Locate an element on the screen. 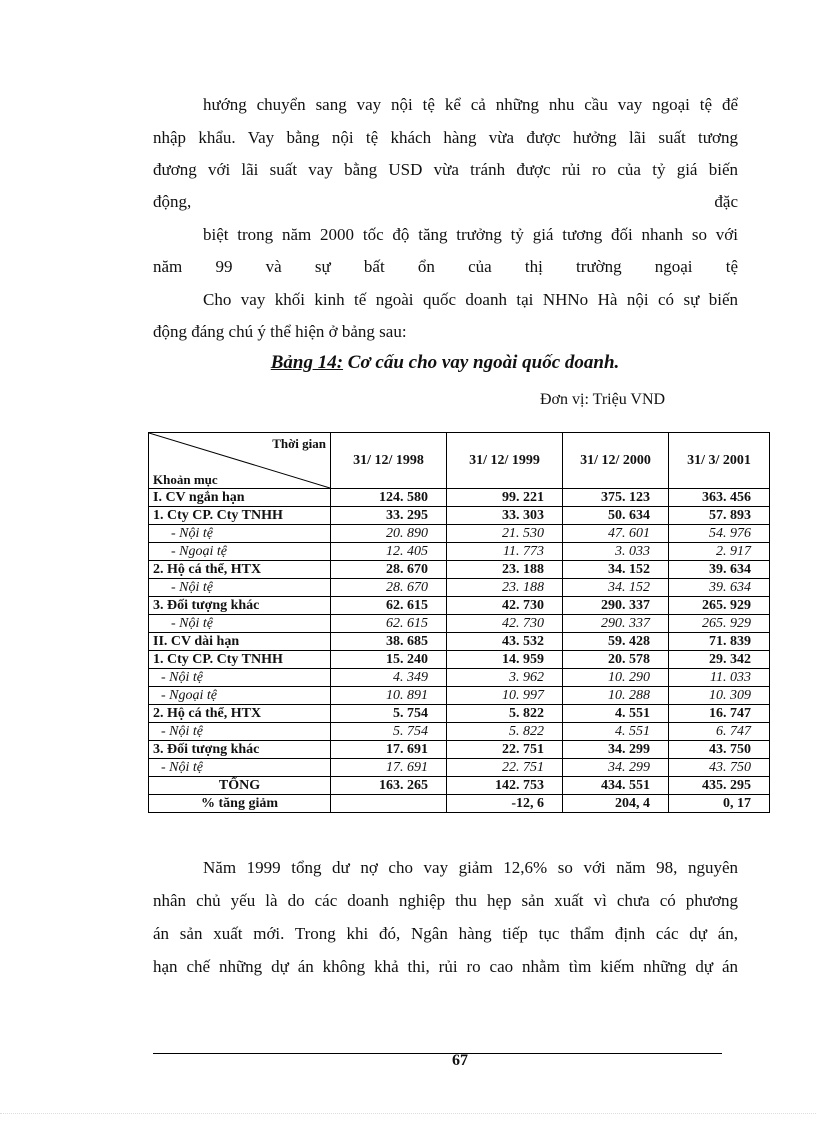 This screenshot has width=816, height=1123. cell: 50. 634 is located at coordinates (615, 515).